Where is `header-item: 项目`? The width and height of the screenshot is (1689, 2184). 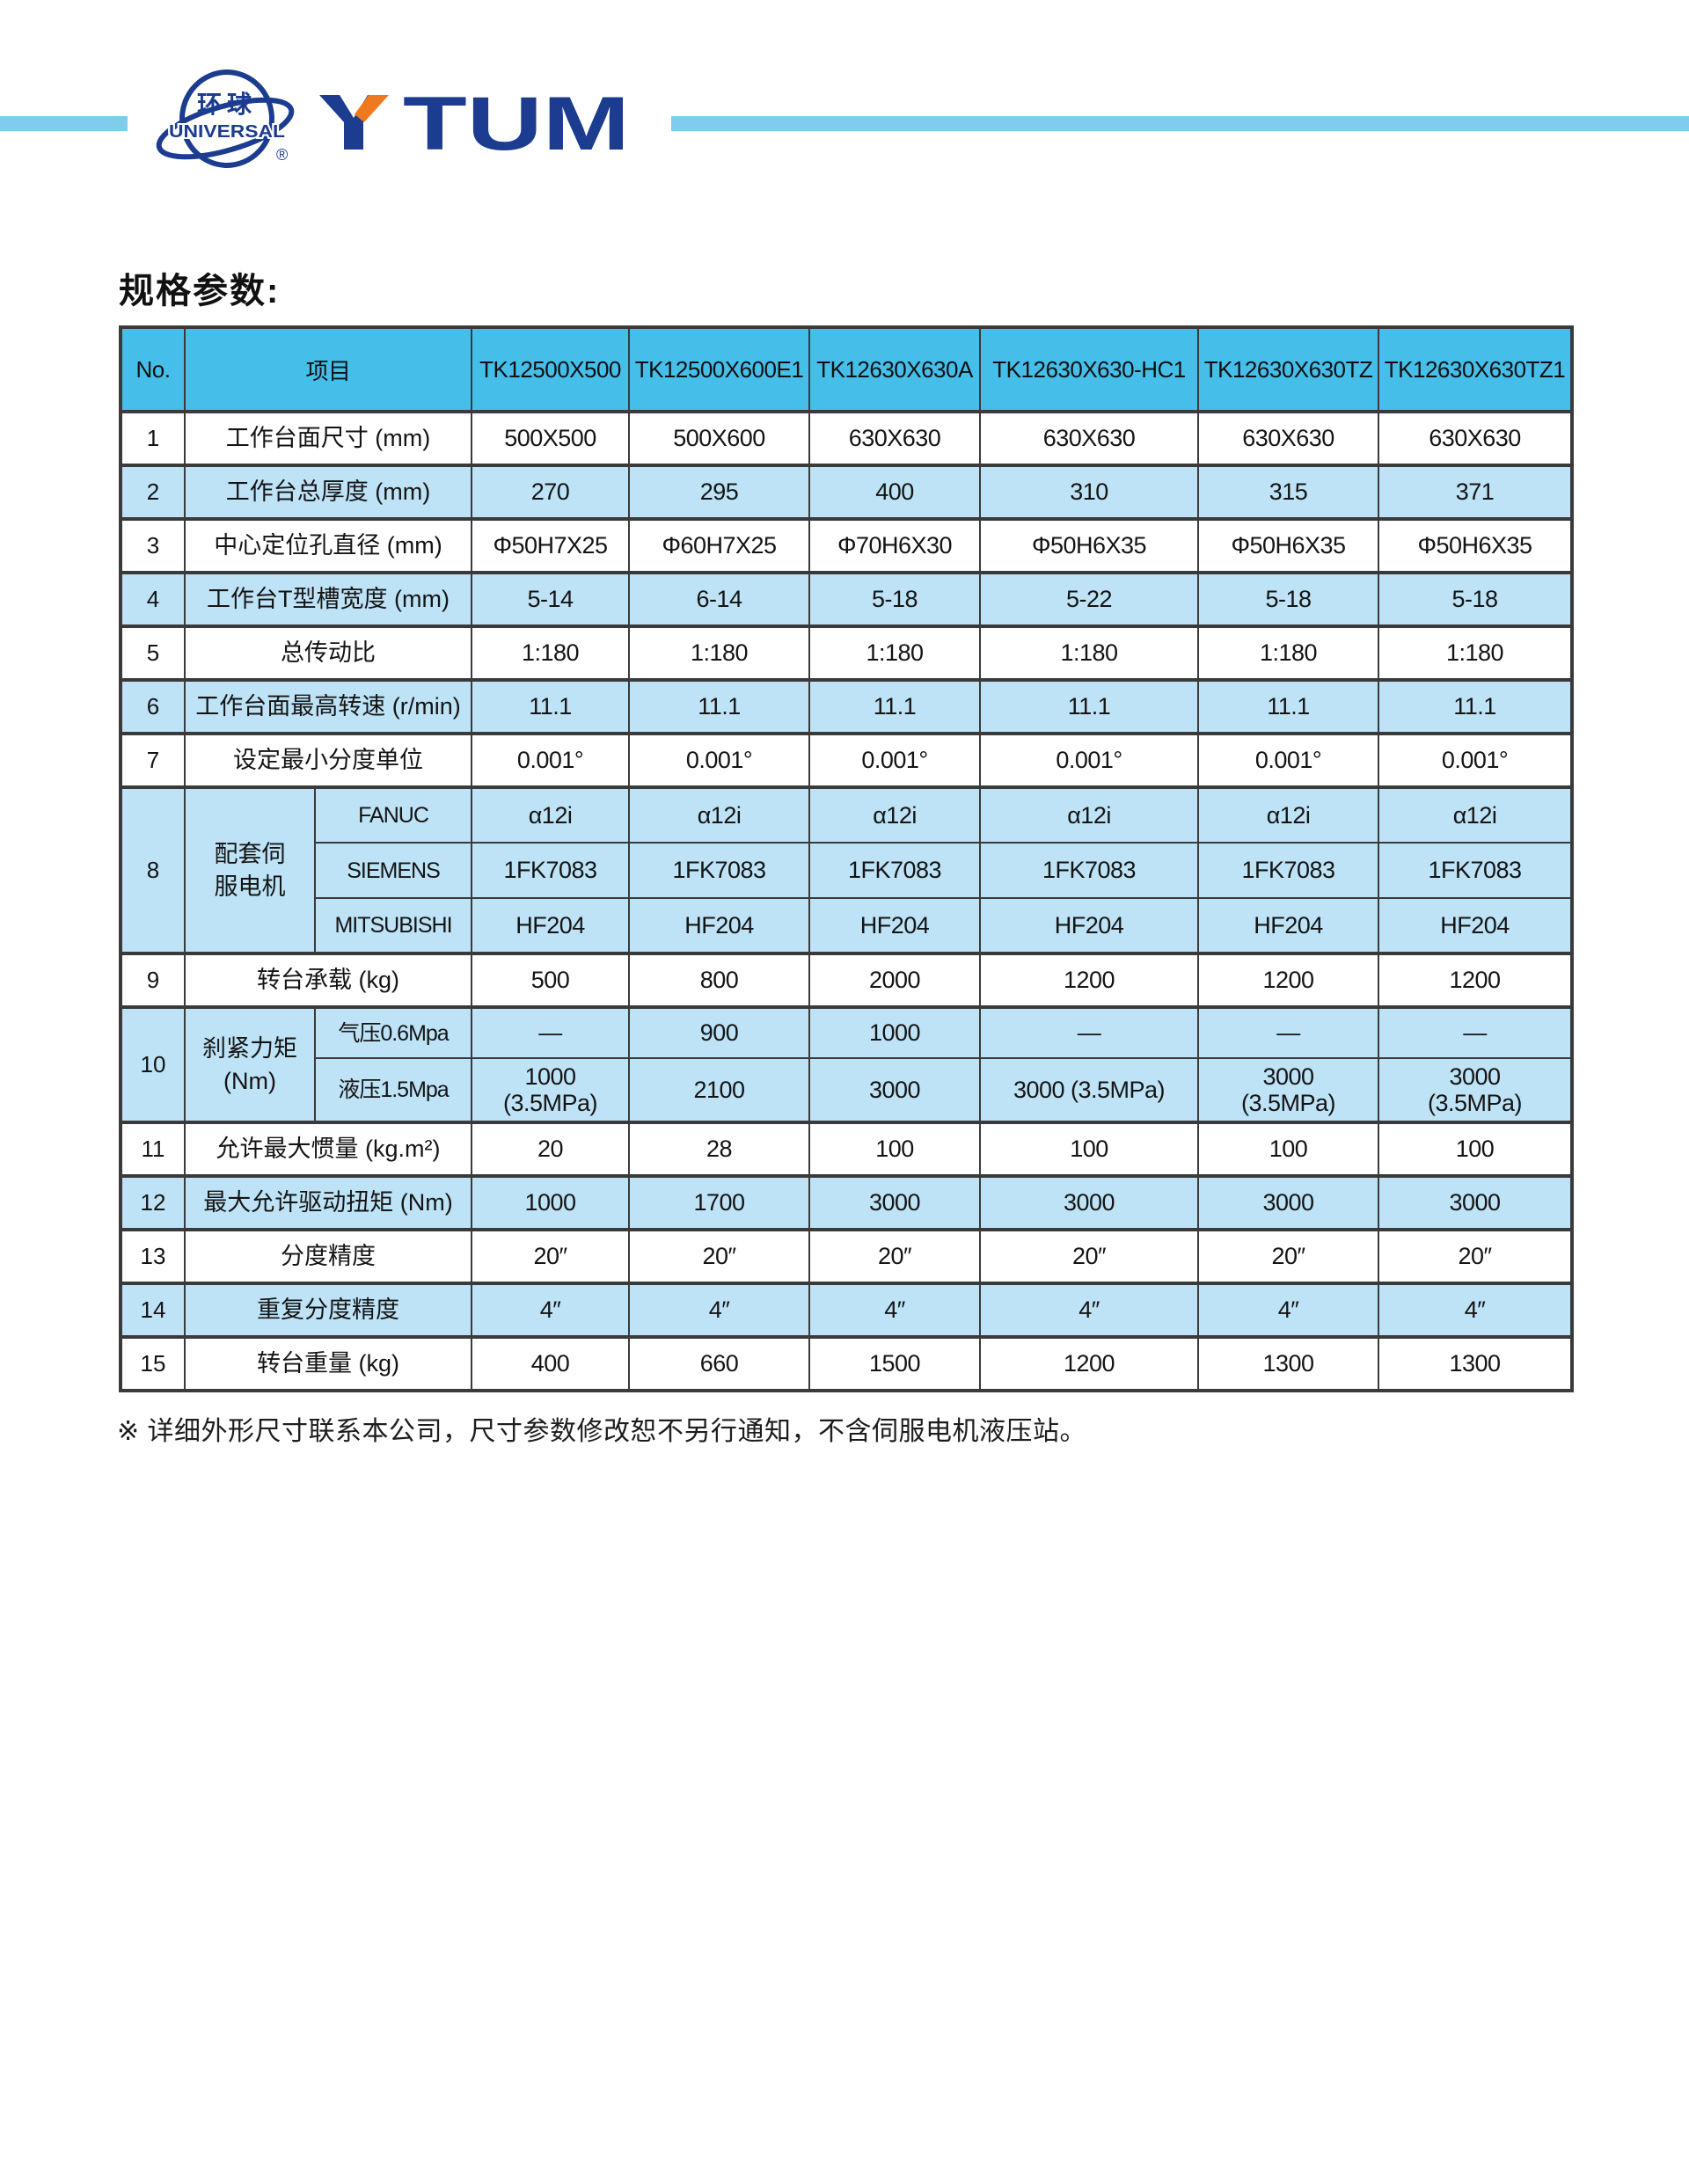
header-item: 项目 is located at coordinates (328, 369).